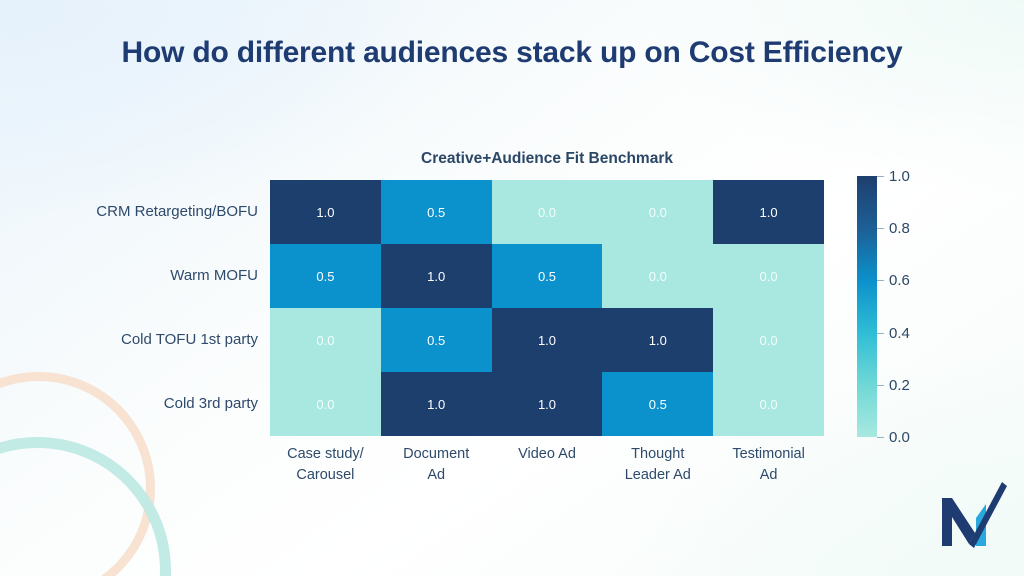  Describe the element at coordinates (189, 339) in the screenshot. I see `y-tick-label: Cold TOFU 1st party` at that location.